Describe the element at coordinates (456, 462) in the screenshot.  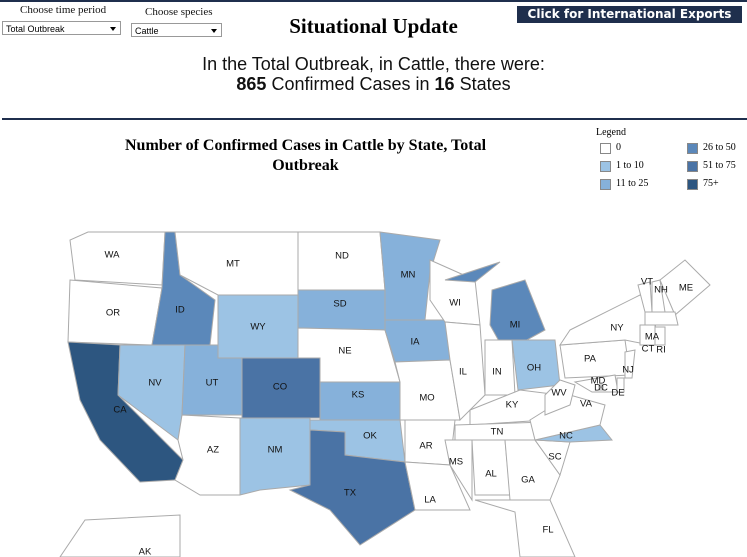
I see `state-label: MS` at that location.